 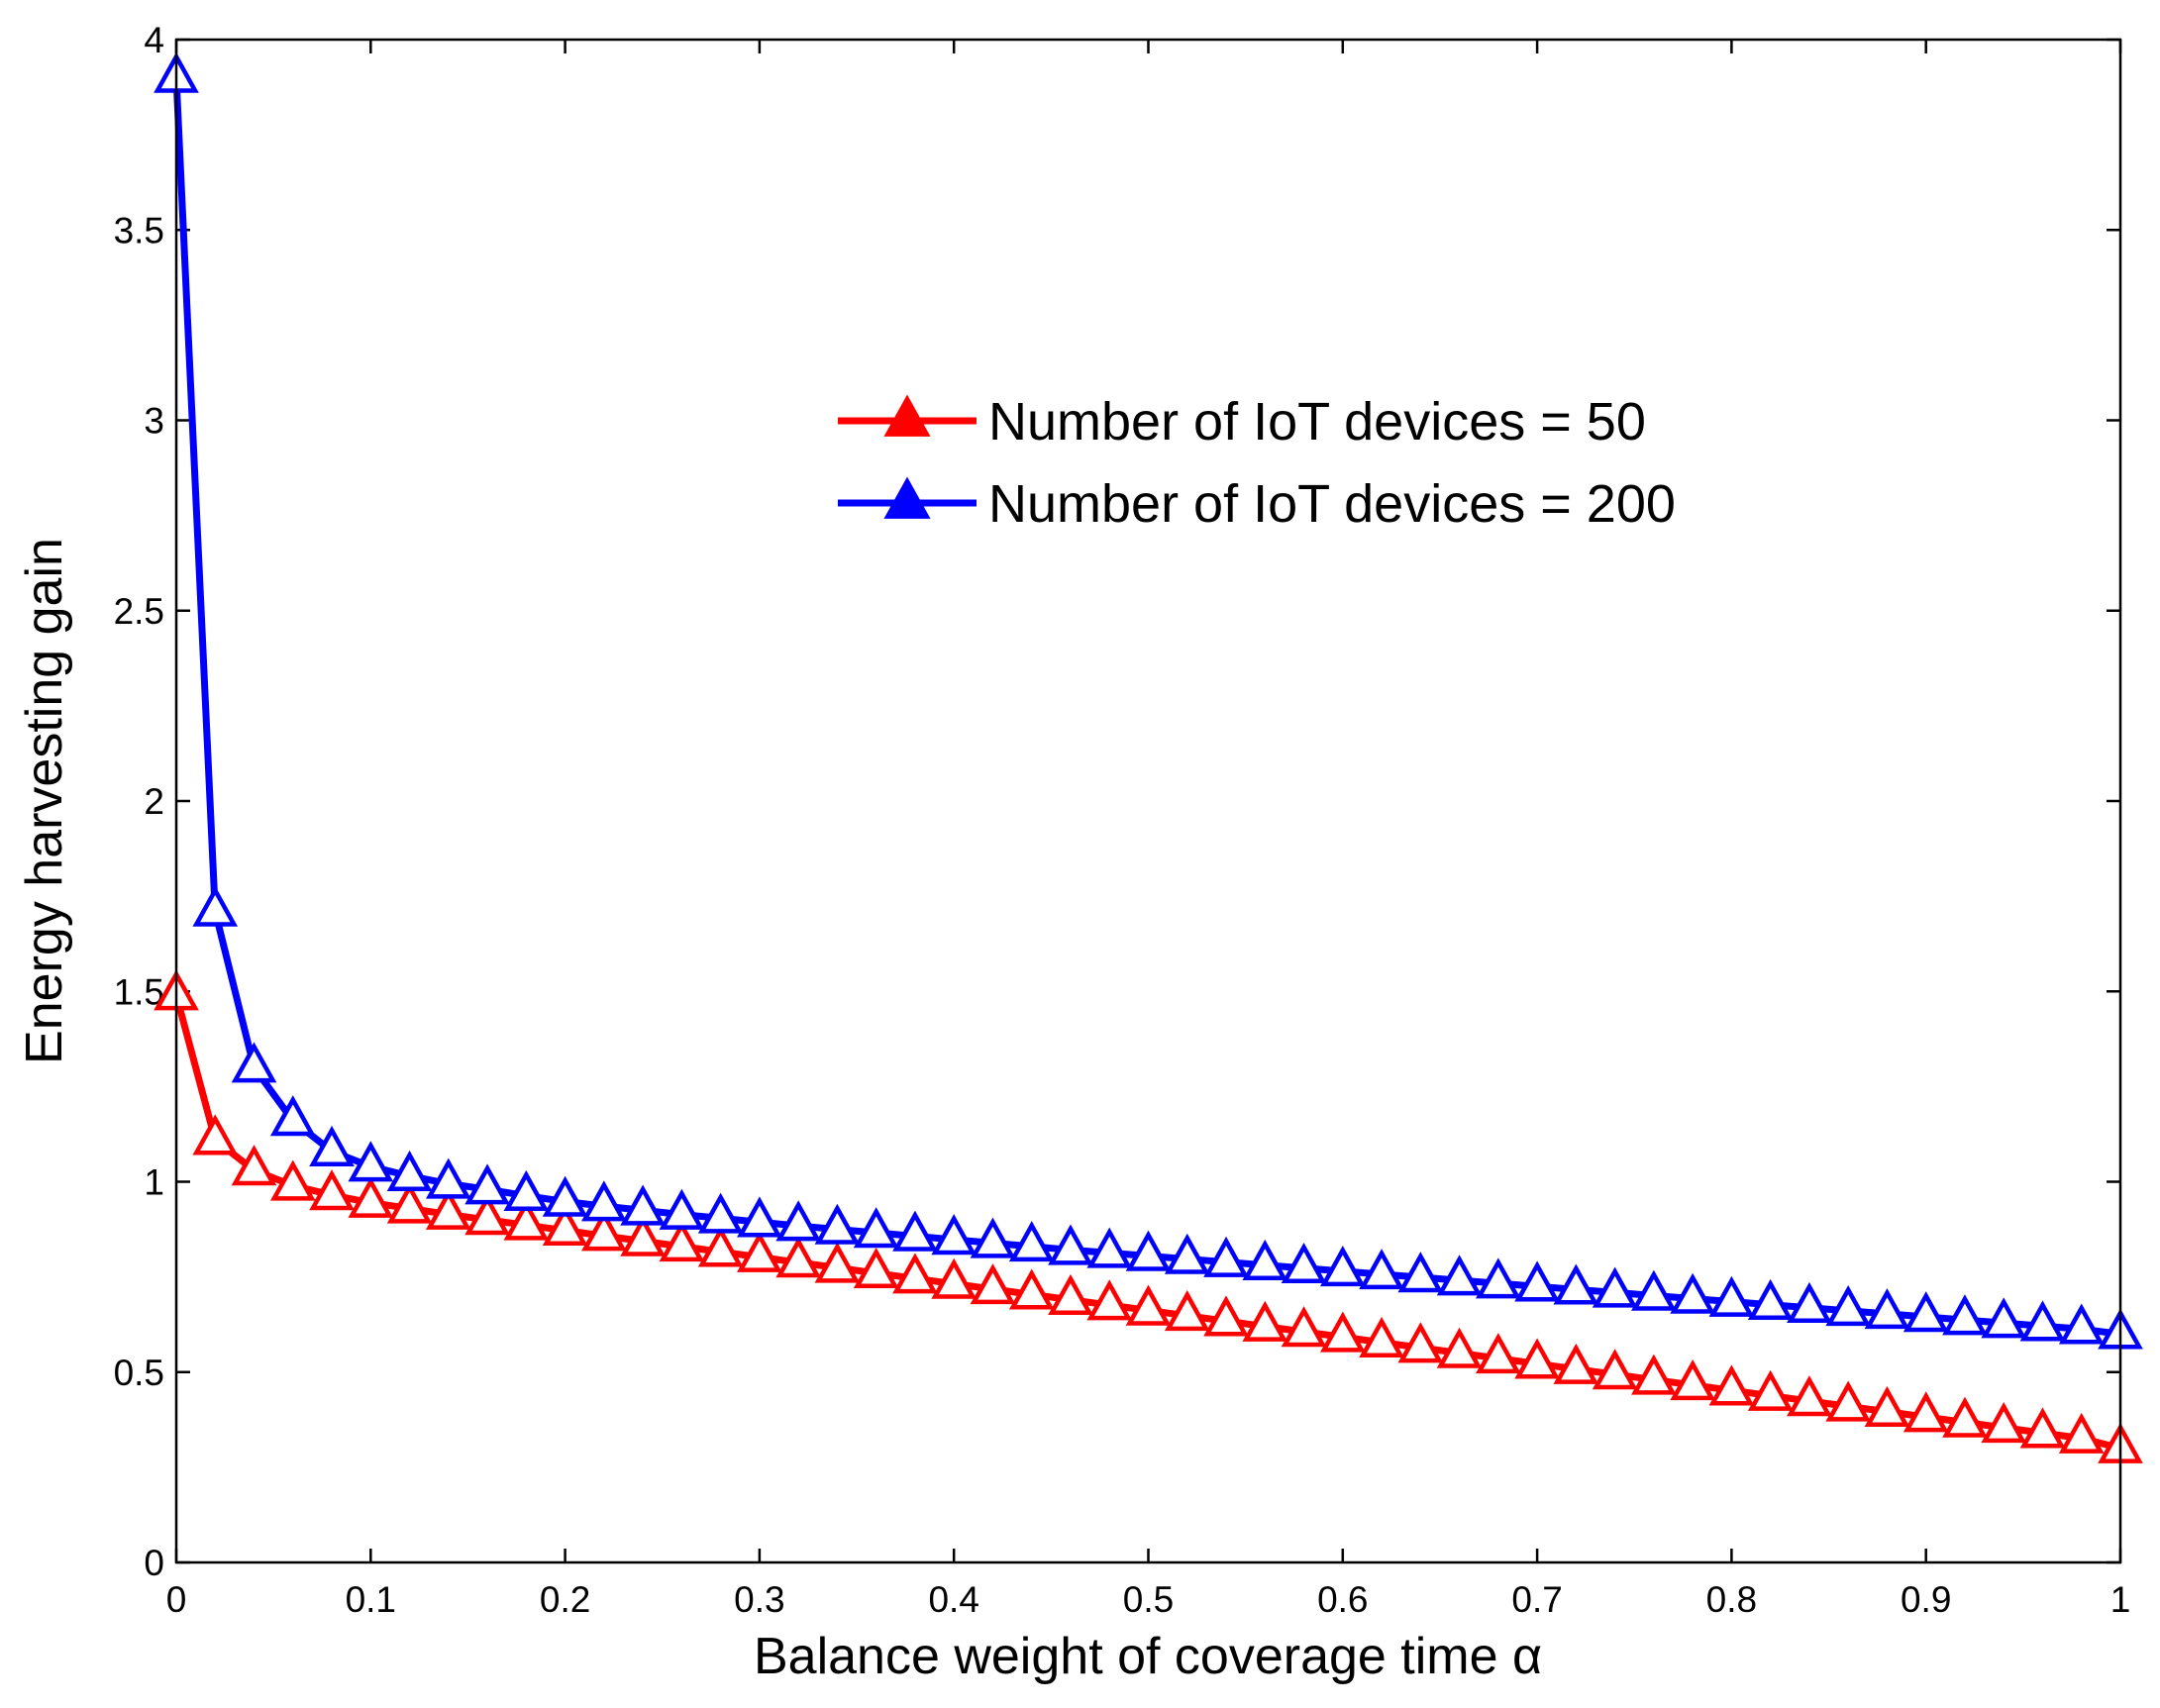 What do you see at coordinates (154, 1563) in the screenshot?
I see `y-tick-label: 0` at bounding box center [154, 1563].